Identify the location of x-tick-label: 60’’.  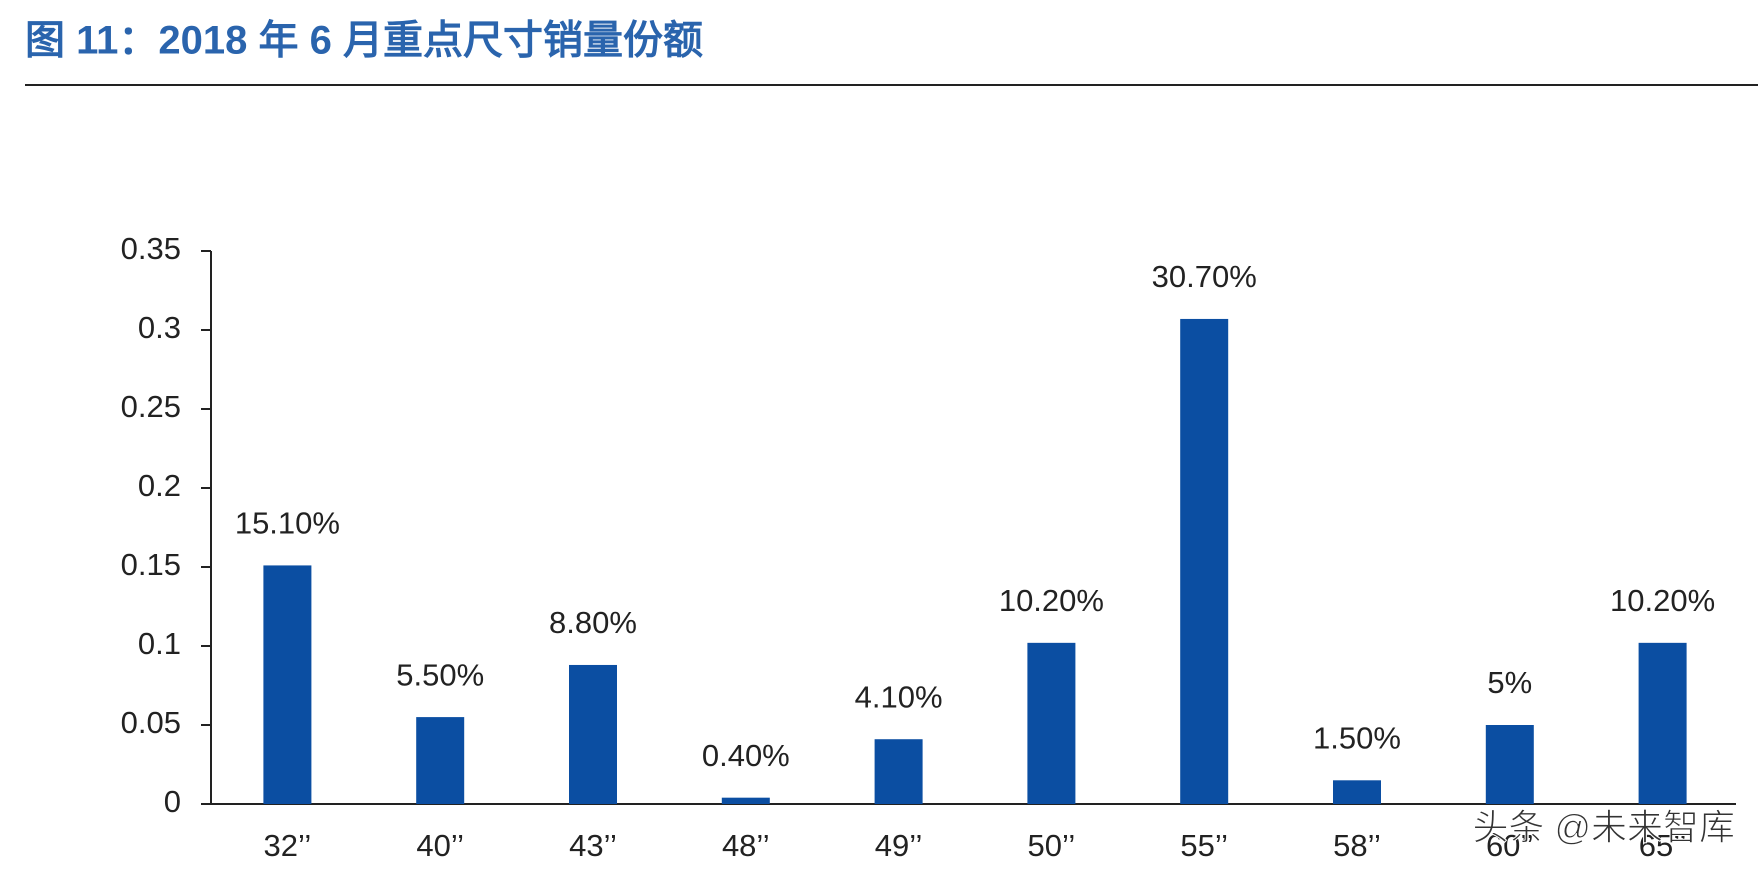
(1510, 845).